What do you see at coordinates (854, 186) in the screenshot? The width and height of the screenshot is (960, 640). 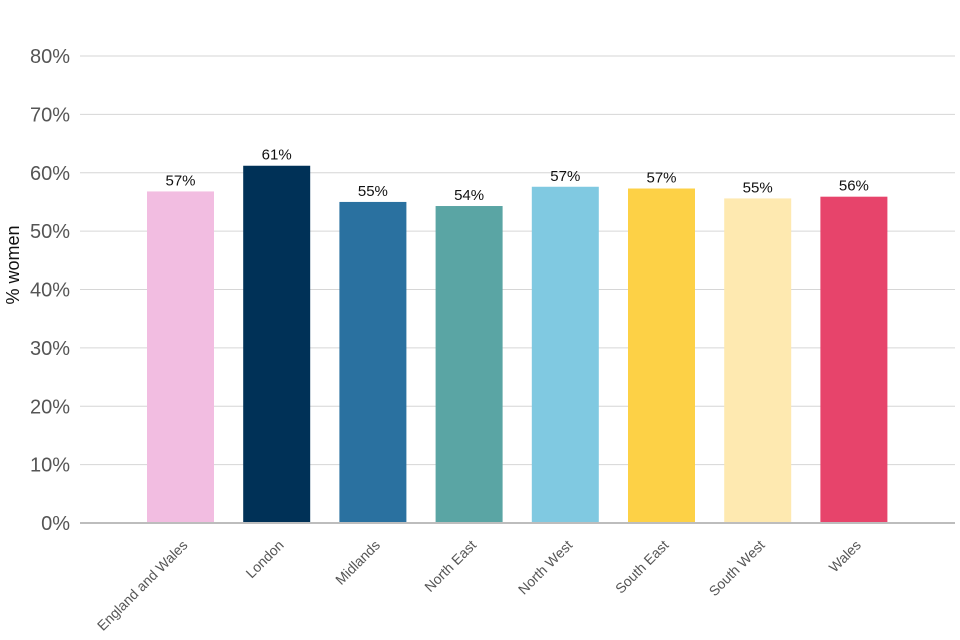 I see `data-label: 56%` at bounding box center [854, 186].